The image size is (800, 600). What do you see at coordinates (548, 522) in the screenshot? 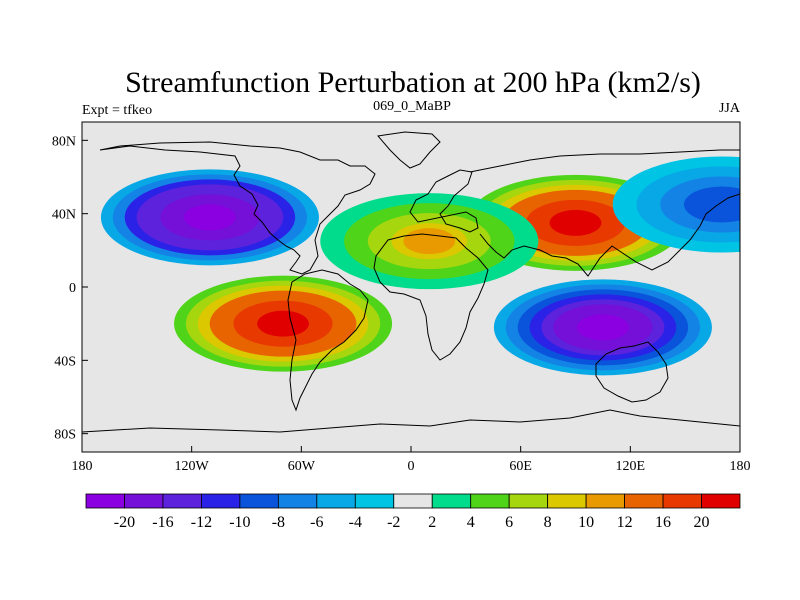
I see `colorbar-label: 8` at bounding box center [548, 522].